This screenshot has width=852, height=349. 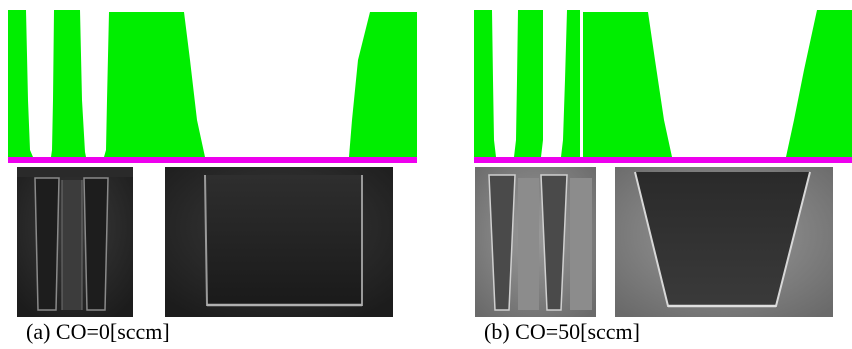 I want to click on substrate-layer-a, so click(x=212, y=160).